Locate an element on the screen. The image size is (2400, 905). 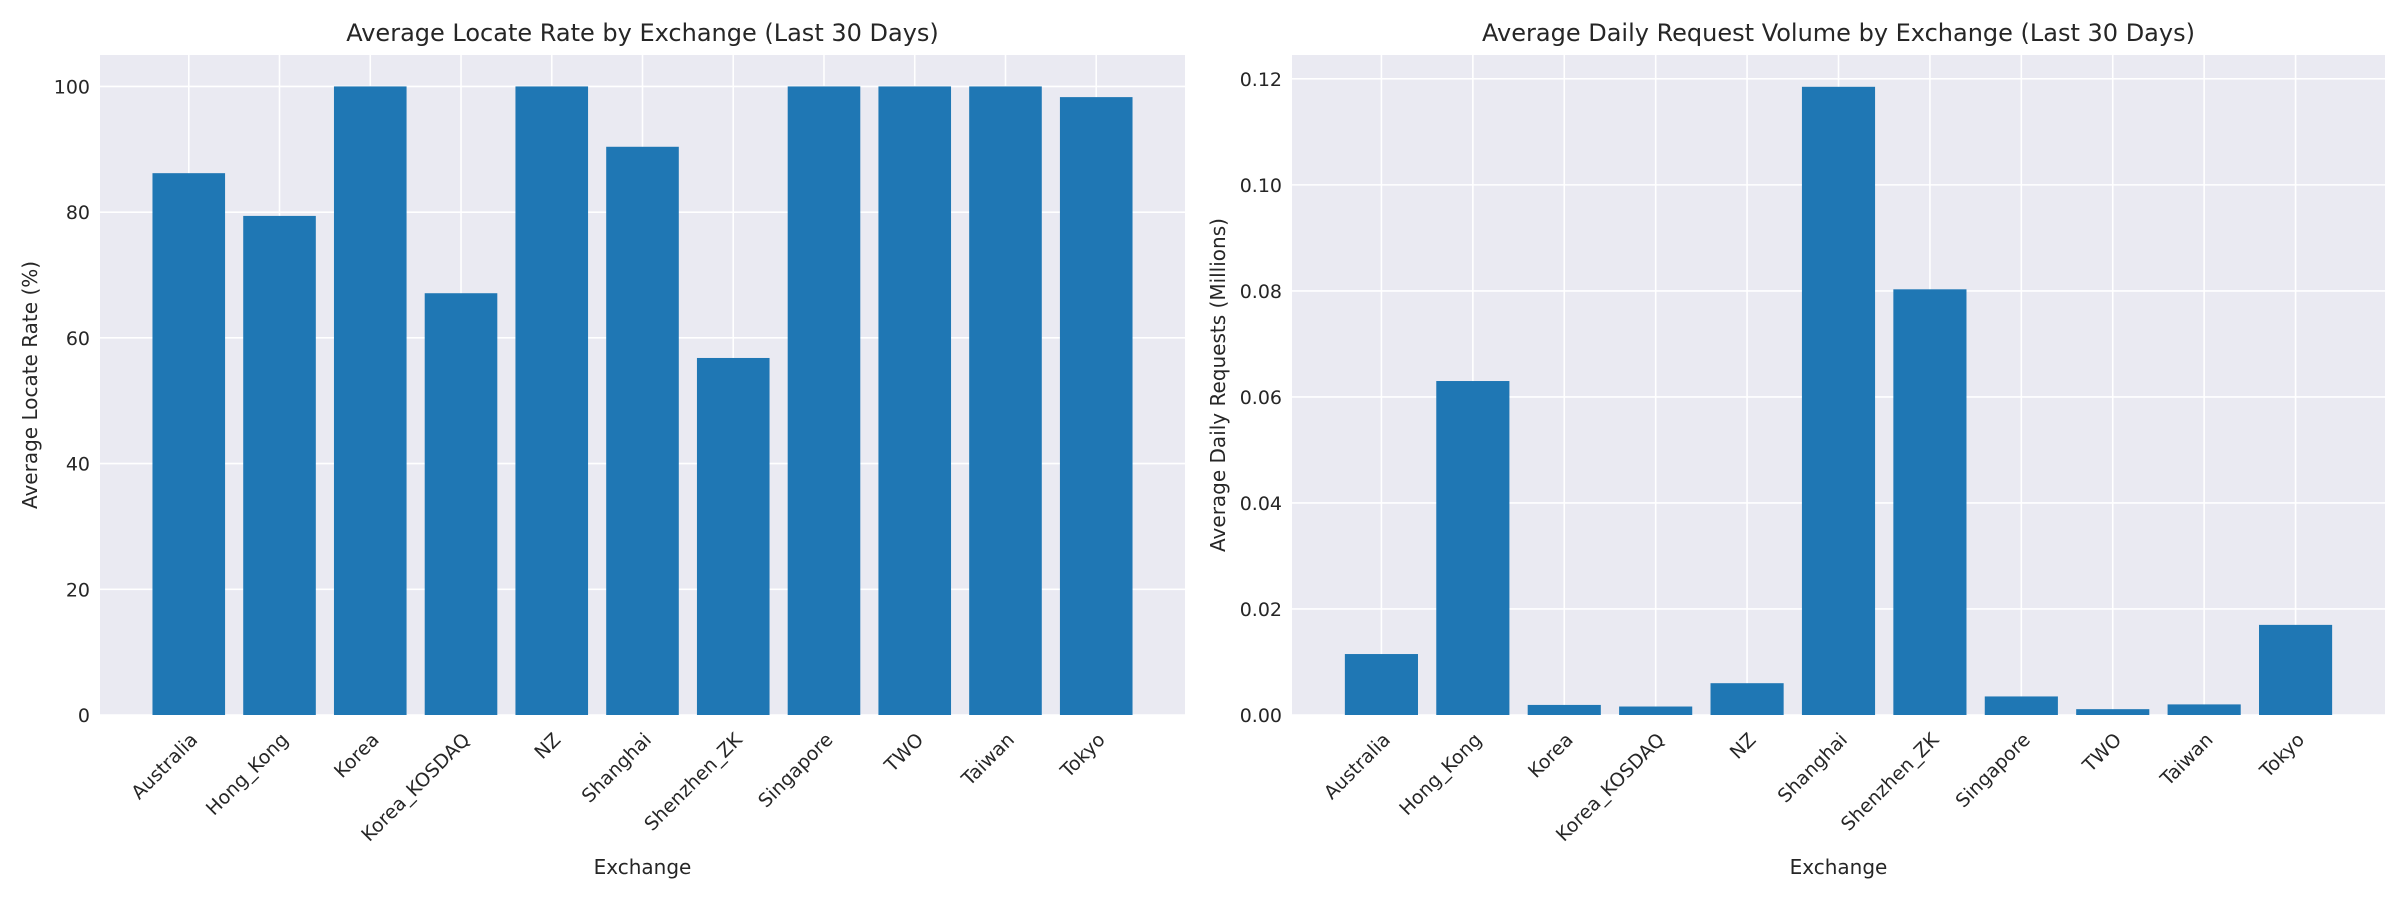
y-tick-label: 0.12 is located at coordinates (1261, 80).